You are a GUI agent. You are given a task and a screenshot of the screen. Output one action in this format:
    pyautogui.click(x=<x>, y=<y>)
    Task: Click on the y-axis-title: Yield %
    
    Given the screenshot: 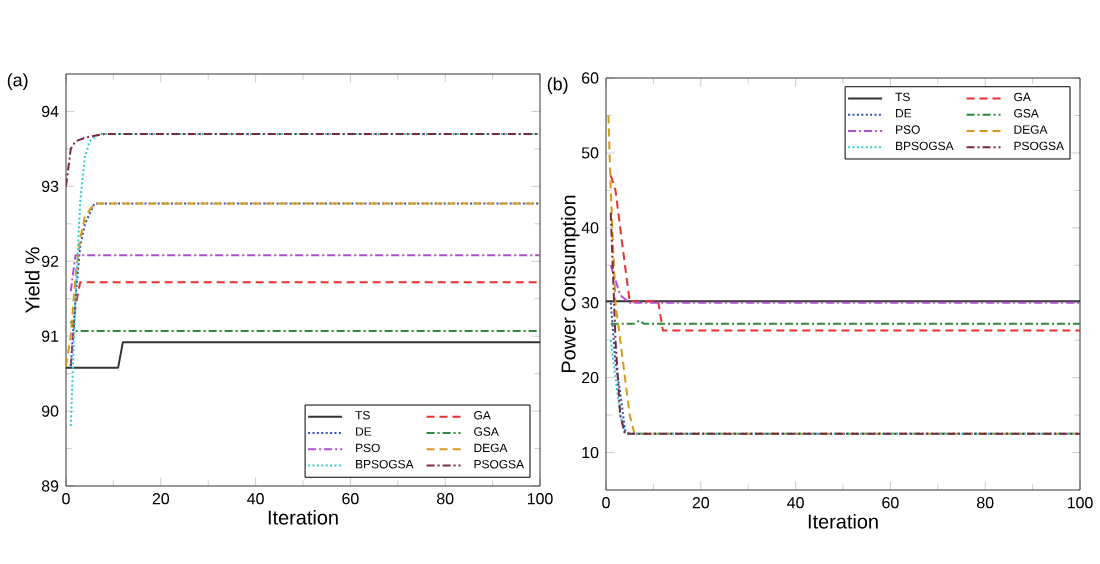 What is the action you would take?
    pyautogui.click(x=32, y=280)
    